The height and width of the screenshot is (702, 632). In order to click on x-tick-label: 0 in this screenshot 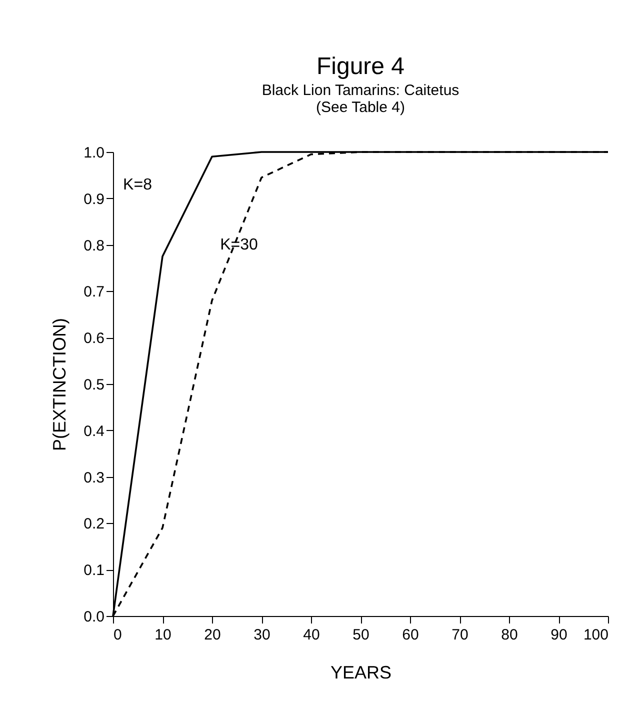, I will do `click(118, 635)`.